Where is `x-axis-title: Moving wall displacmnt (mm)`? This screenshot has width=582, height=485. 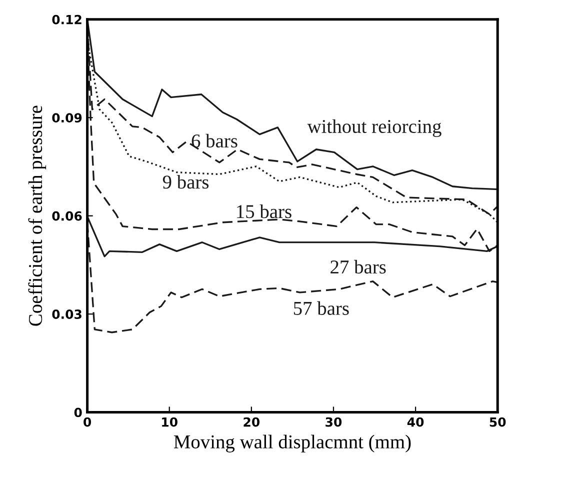
x-axis-title: Moving wall displacmnt (mm) is located at coordinates (292, 443).